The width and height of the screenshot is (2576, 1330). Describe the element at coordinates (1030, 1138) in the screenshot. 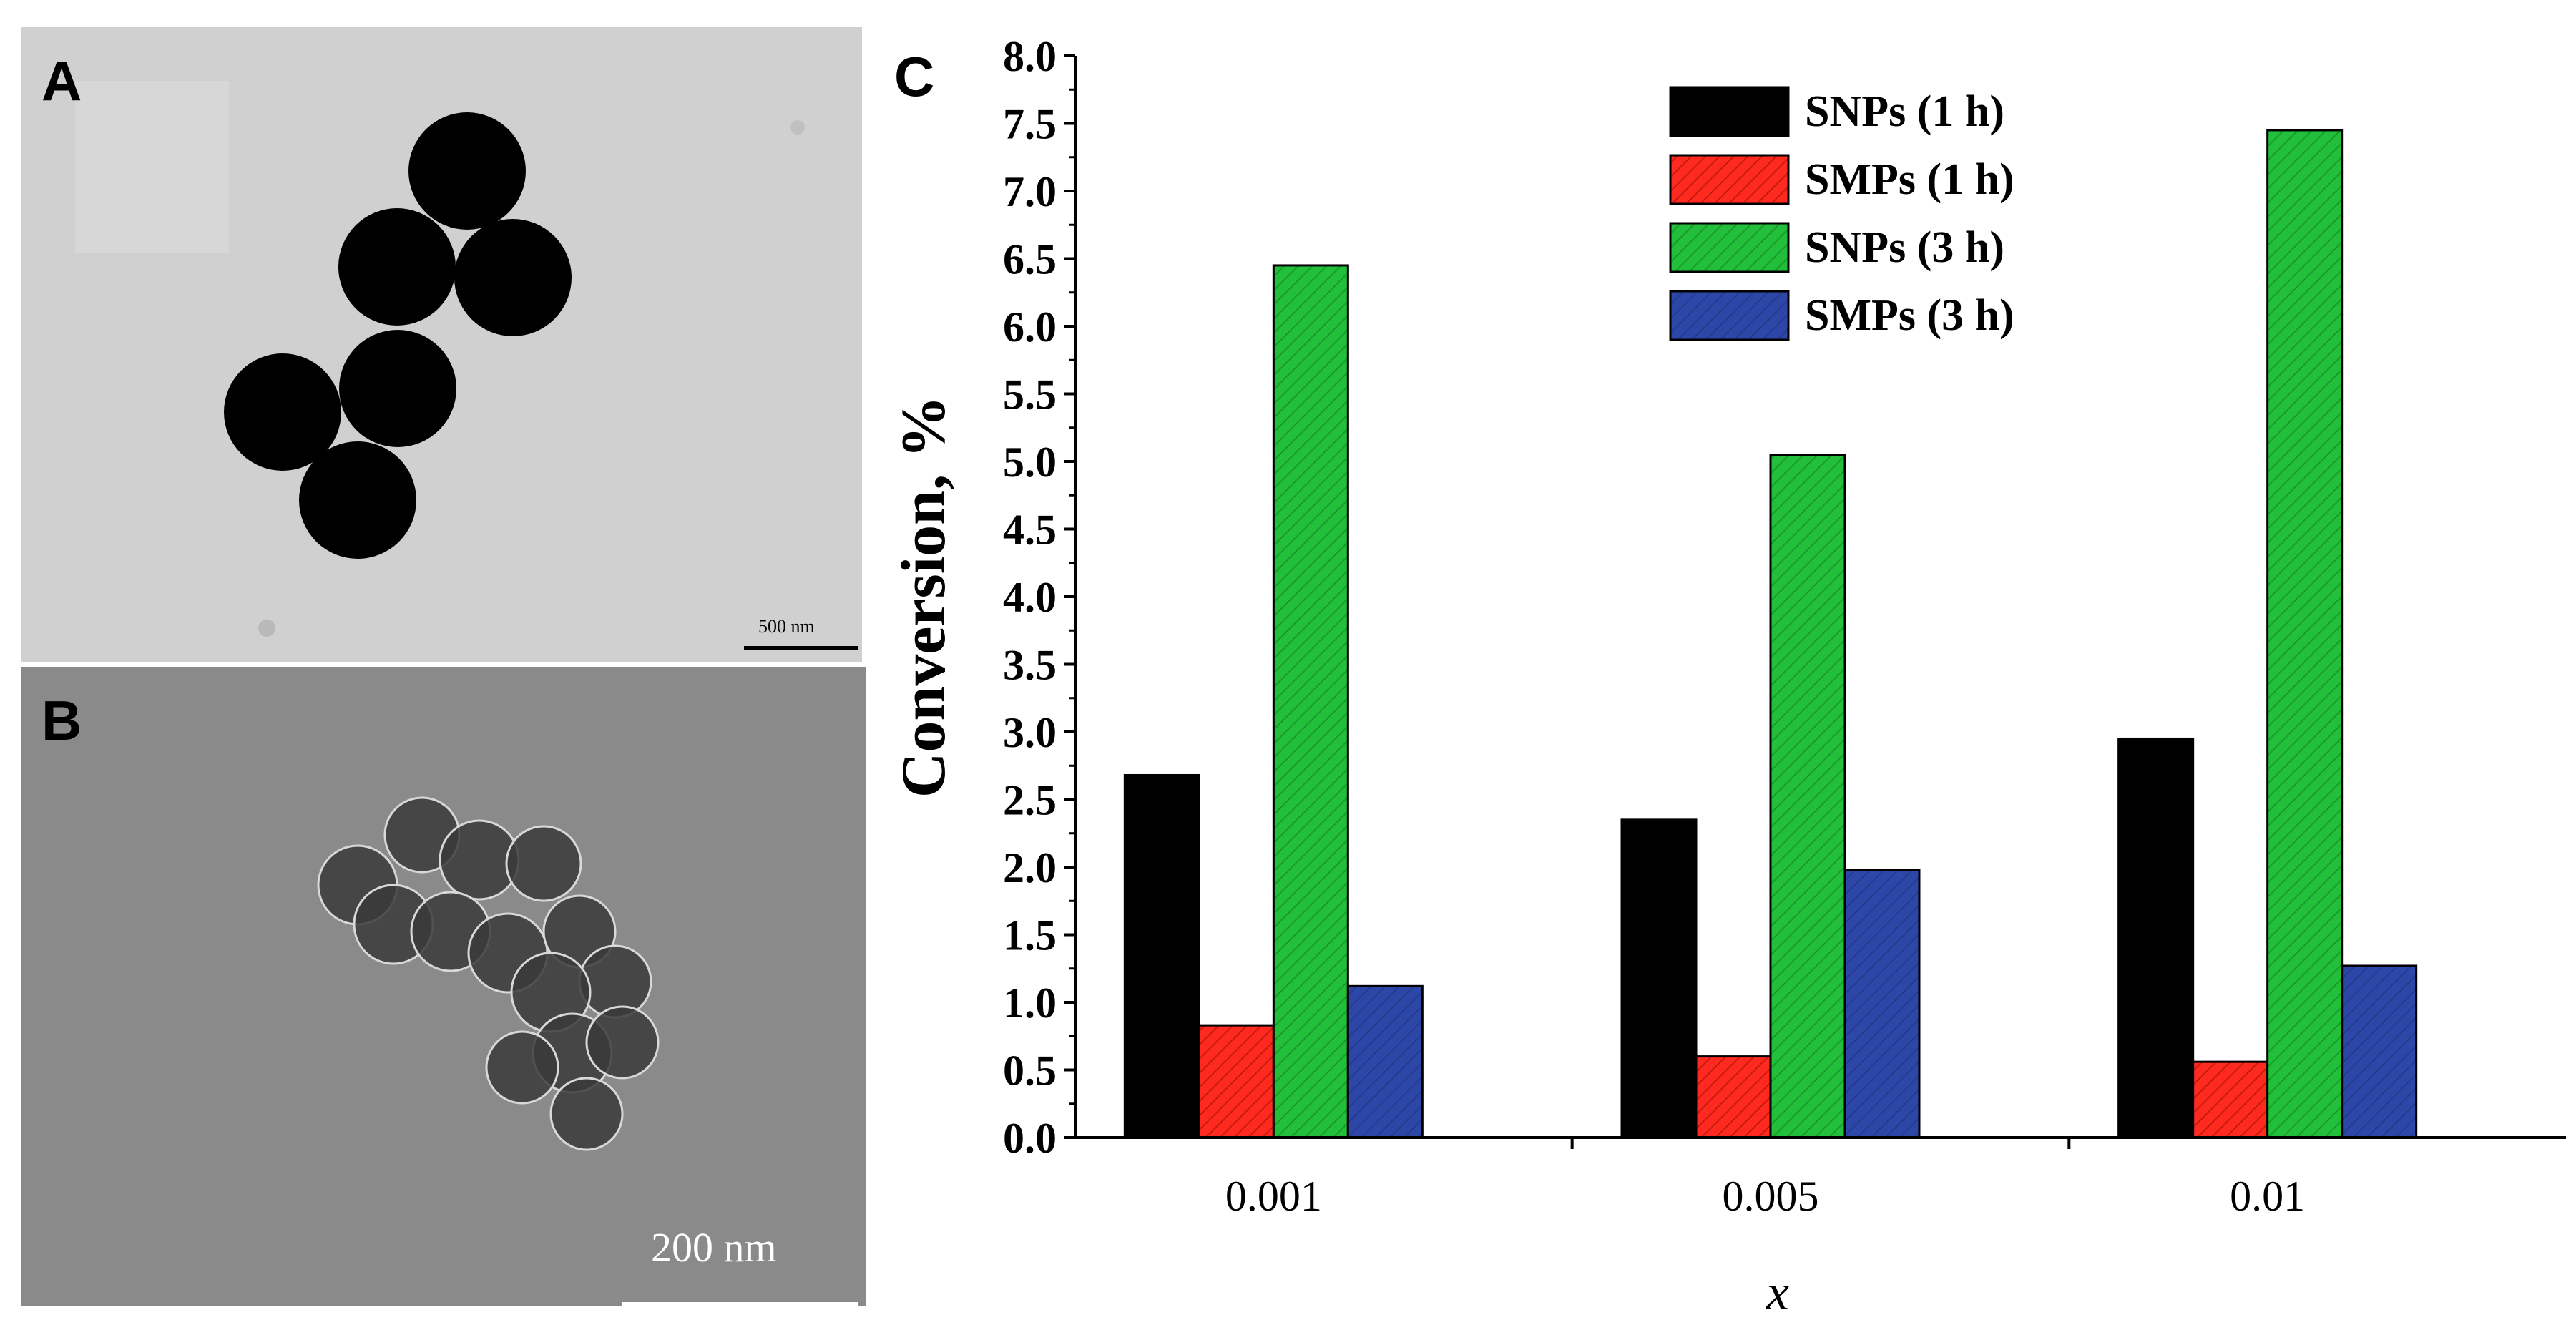

I see `y-tick-label: 0.0` at that location.